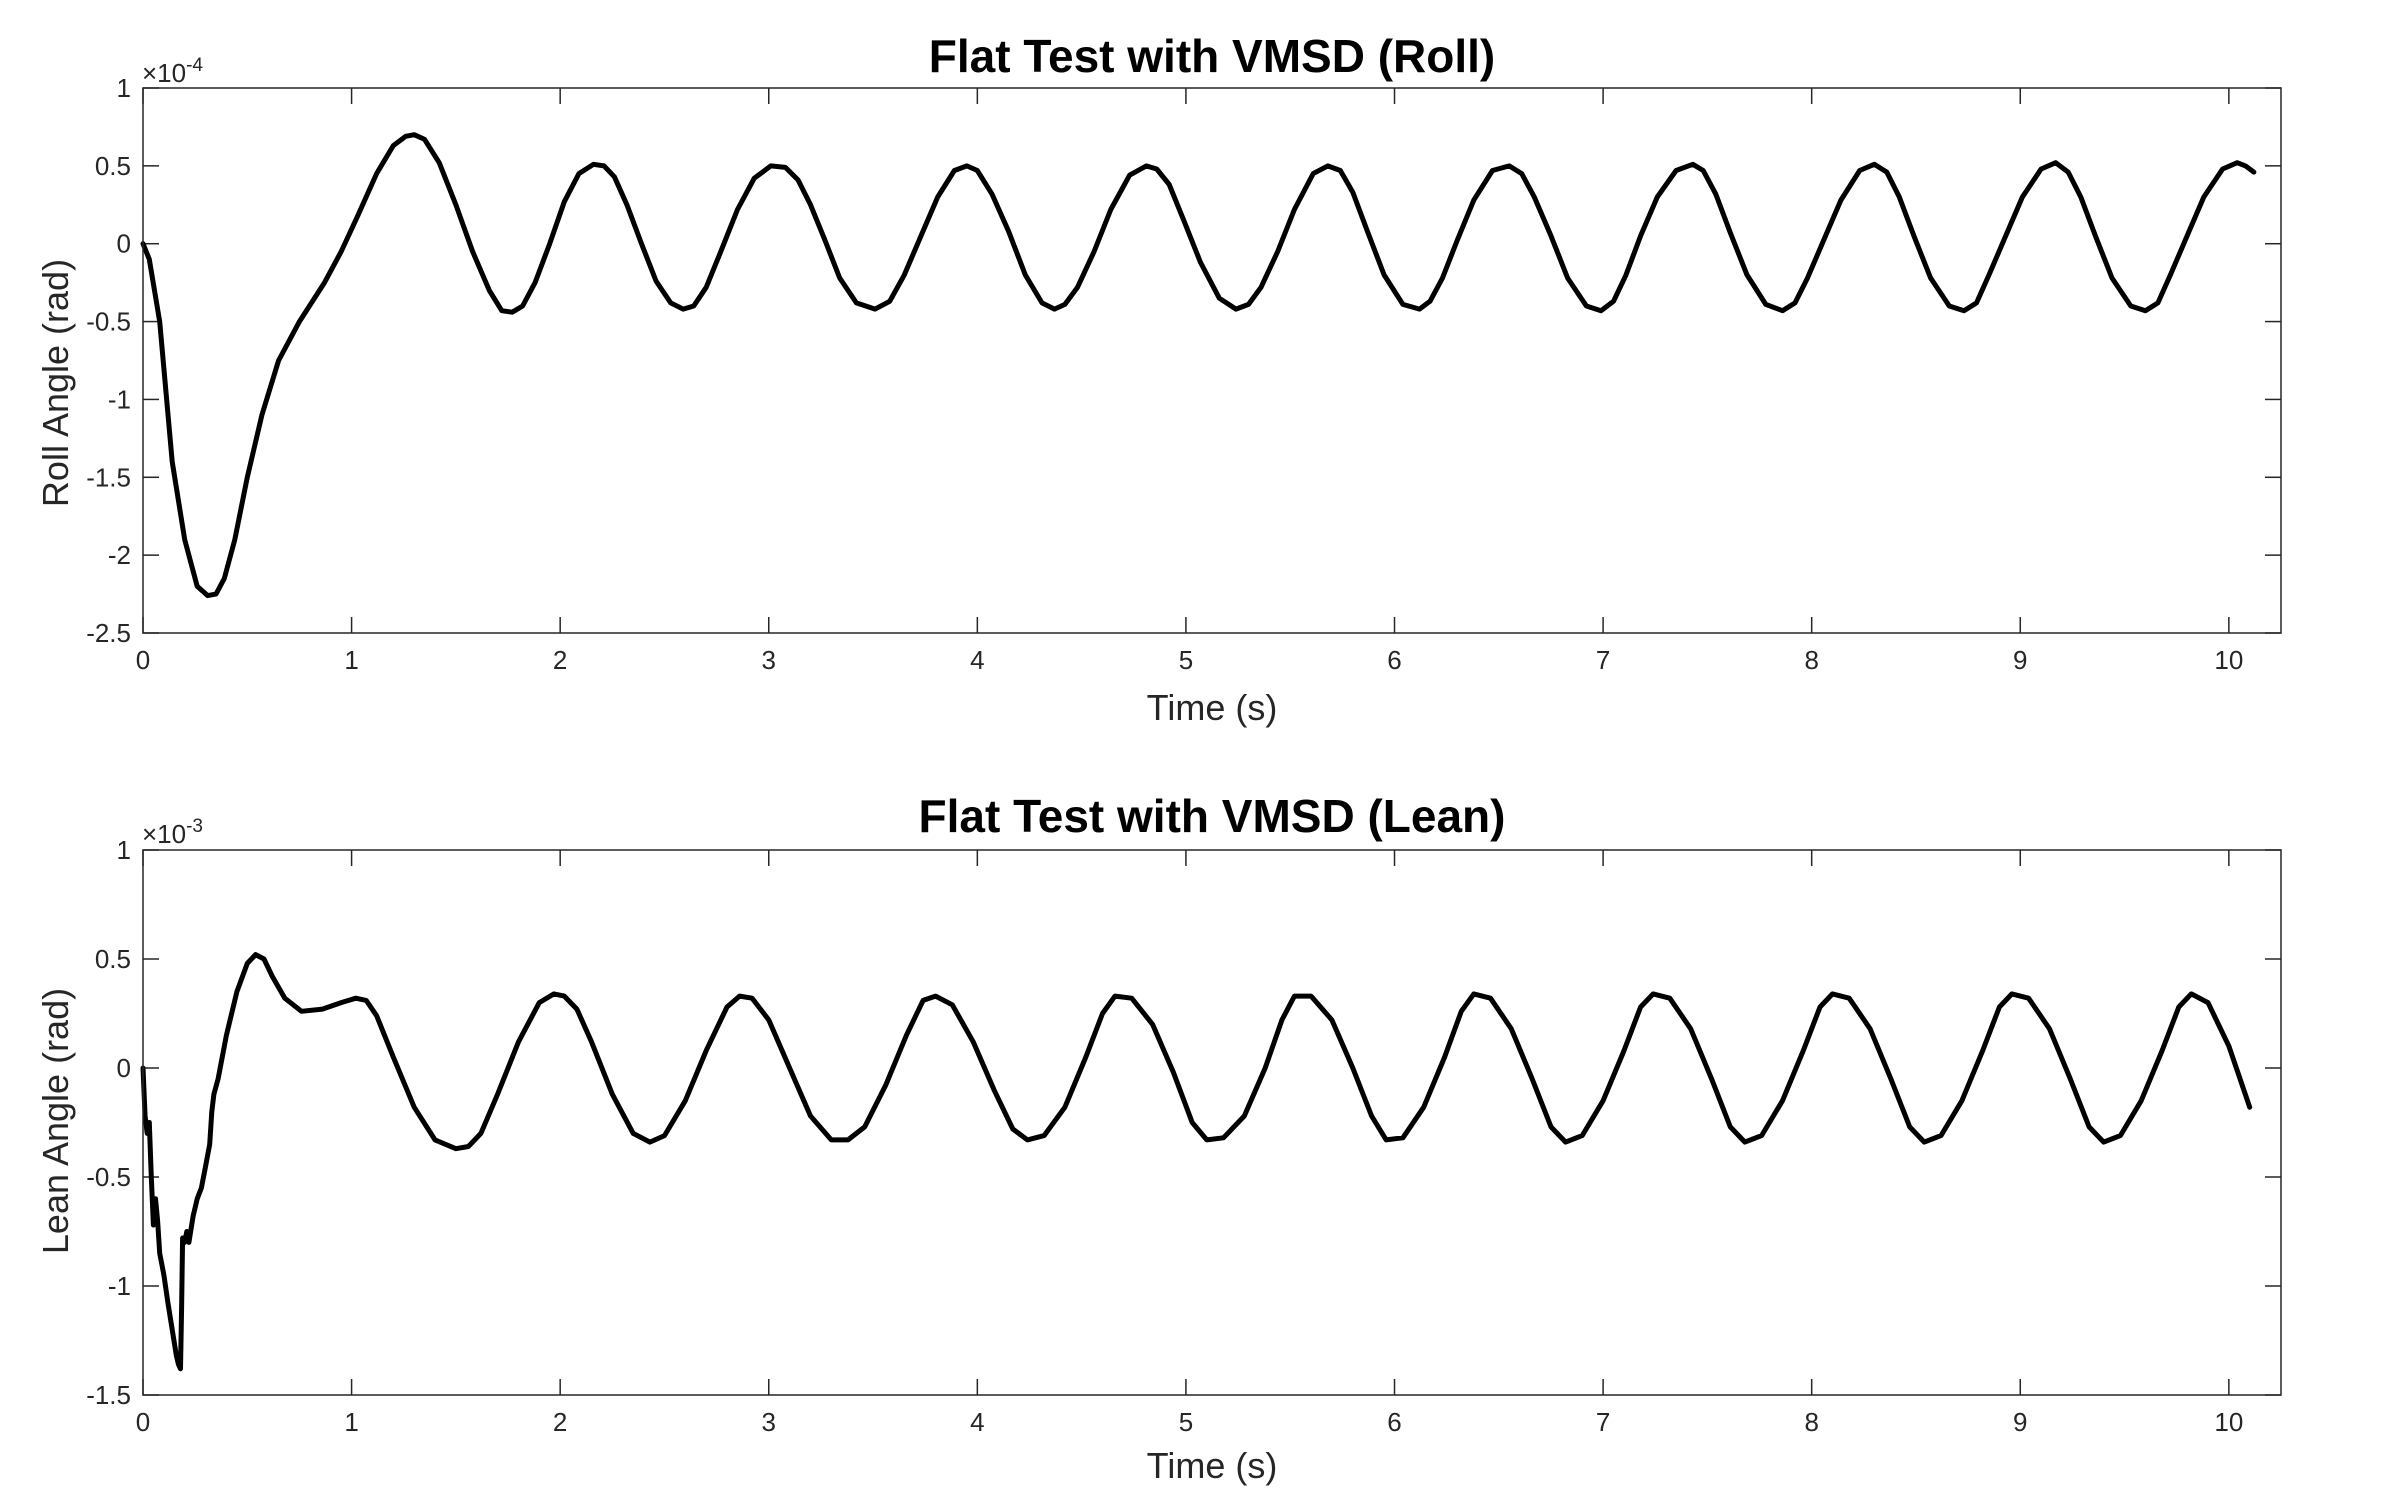 The image size is (2392, 1510). I want to click on lean-x-tick-label: 10, so click(2228, 1422).